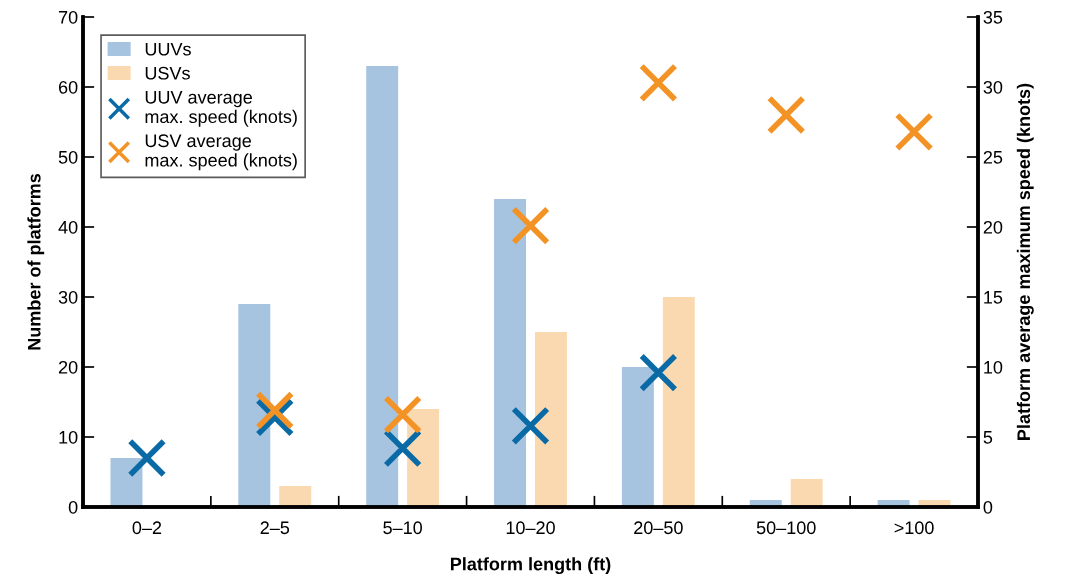  What do you see at coordinates (275, 528) in the screenshot?
I see `x-tick-label: 2–5` at bounding box center [275, 528].